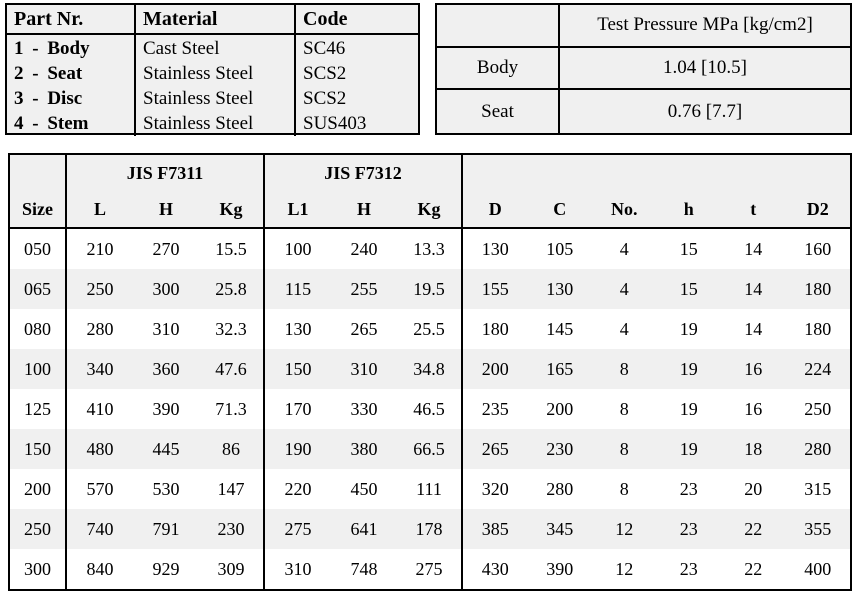  Describe the element at coordinates (624, 248) in the screenshot. I see `data-cell: 4` at that location.